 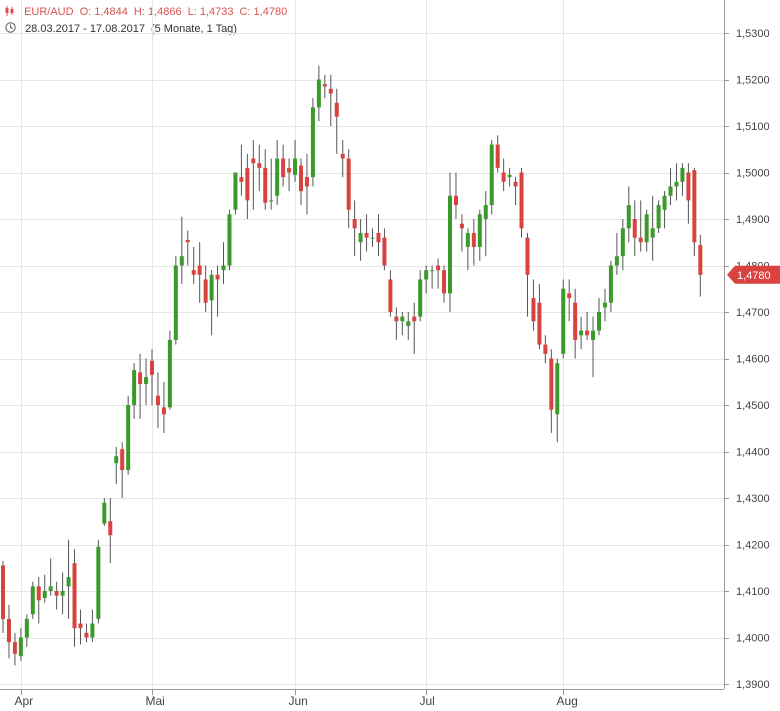 I want to click on y-tick-label: 1,3900, so click(x=753, y=685).